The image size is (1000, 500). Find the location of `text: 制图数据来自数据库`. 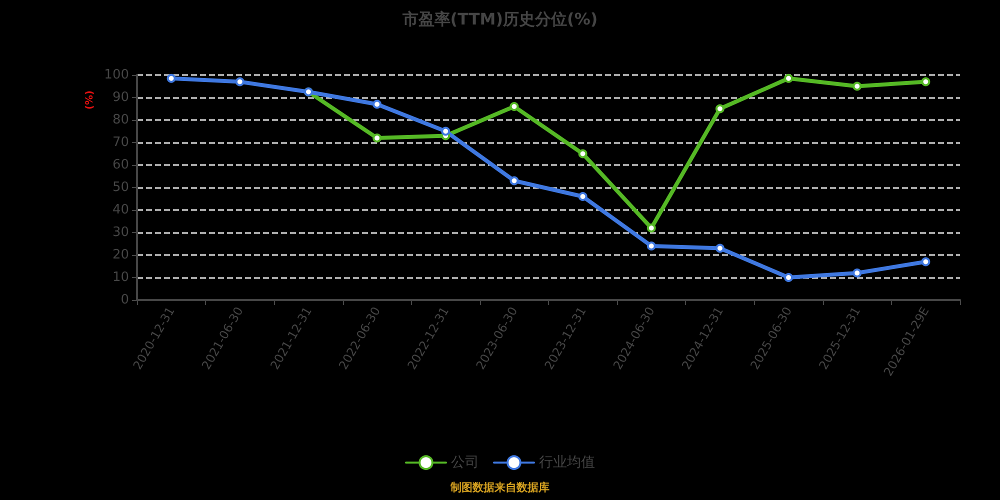

text: 制图数据来自数据库 is located at coordinates (500, 487).